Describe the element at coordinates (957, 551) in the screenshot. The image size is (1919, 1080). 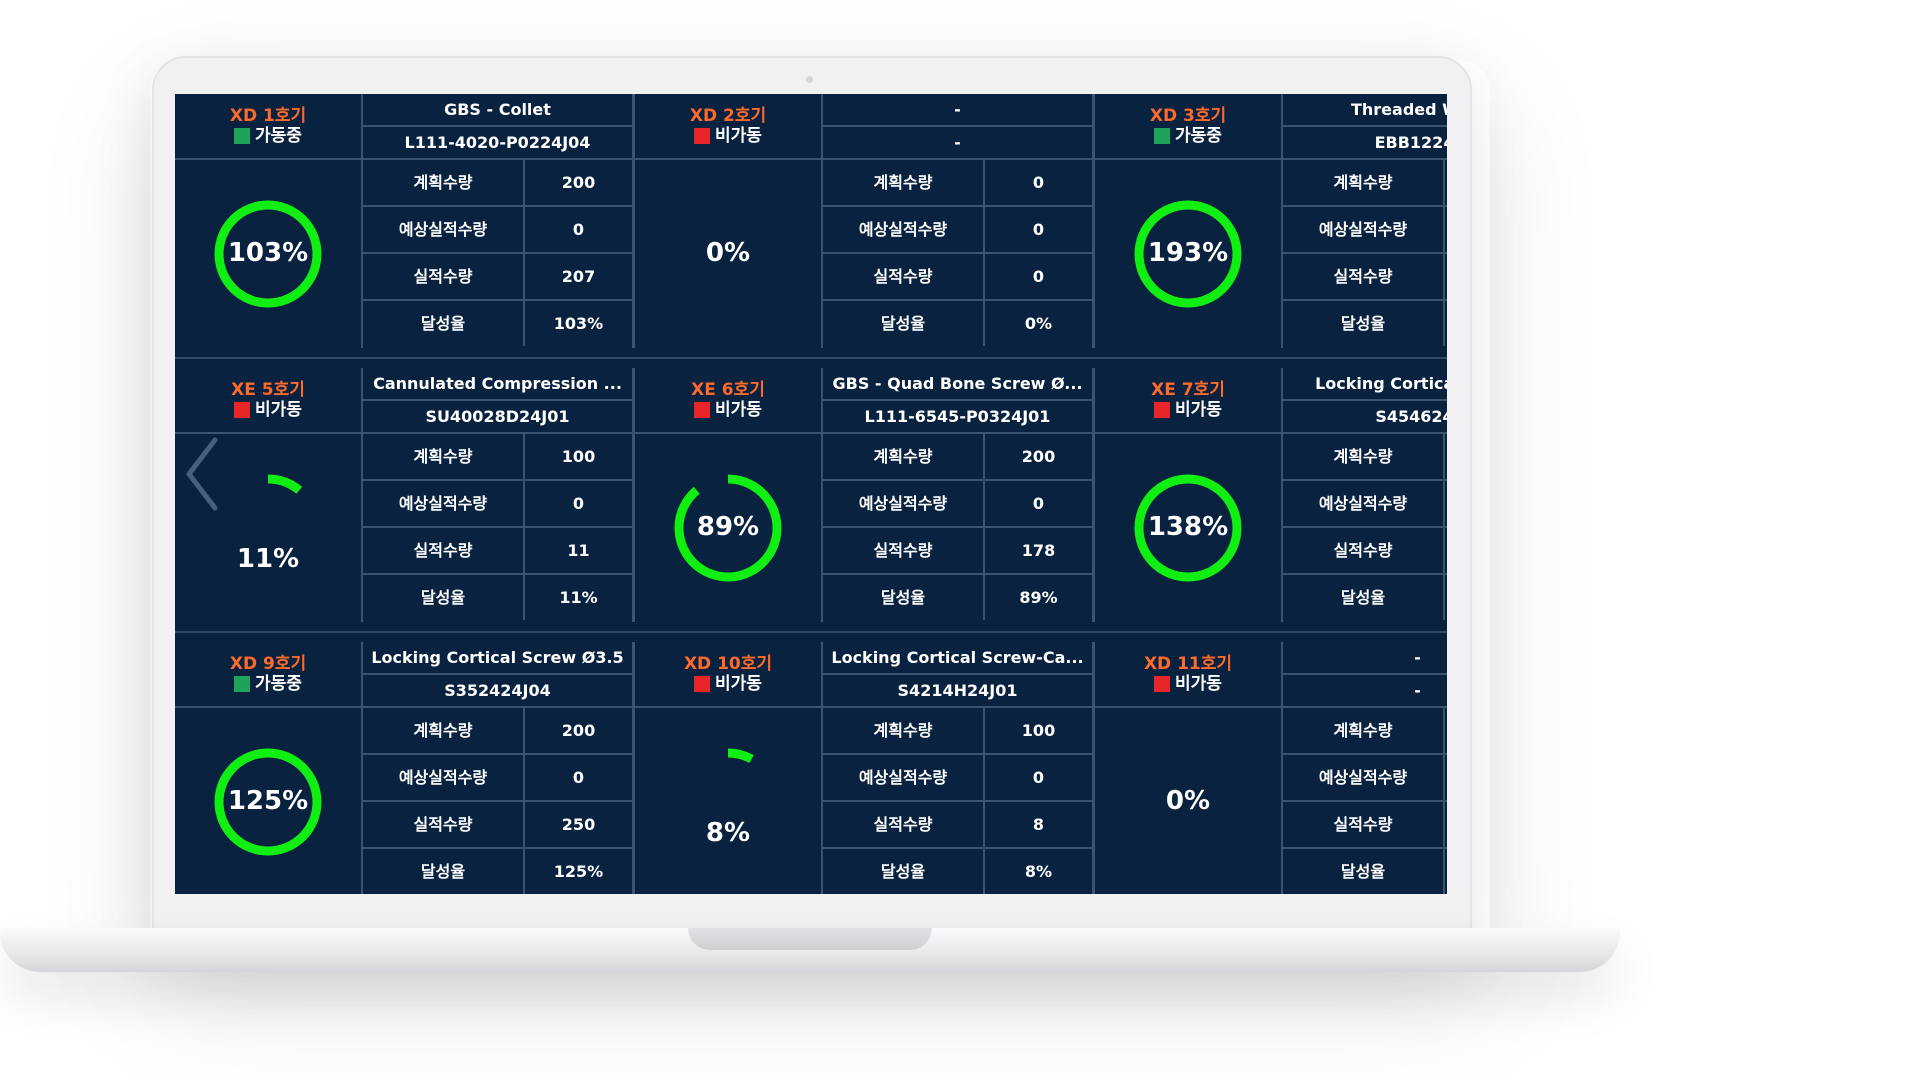
I see `metric-row-actual: 실적수량 178` at that location.